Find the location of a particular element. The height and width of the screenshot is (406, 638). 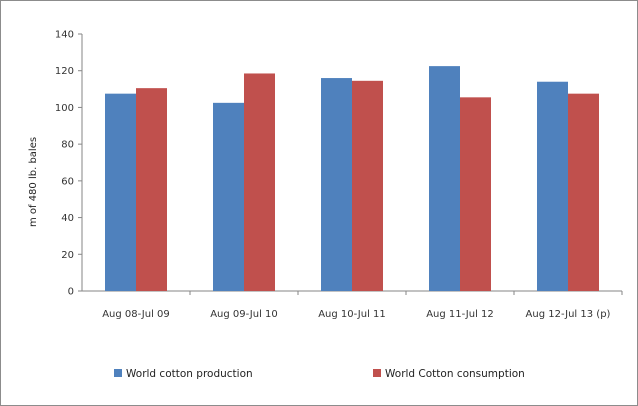

y-tick-label: 140 is located at coordinates (64, 35).